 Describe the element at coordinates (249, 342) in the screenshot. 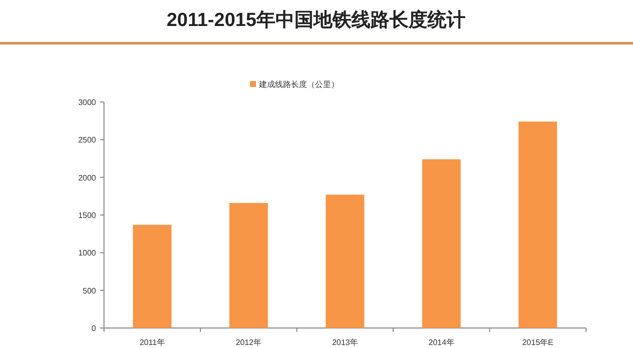

I see `x-tick-label: 2012年` at that location.